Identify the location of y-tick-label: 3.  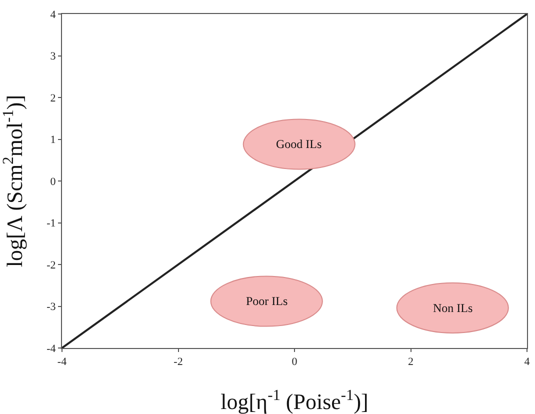
(53, 56).